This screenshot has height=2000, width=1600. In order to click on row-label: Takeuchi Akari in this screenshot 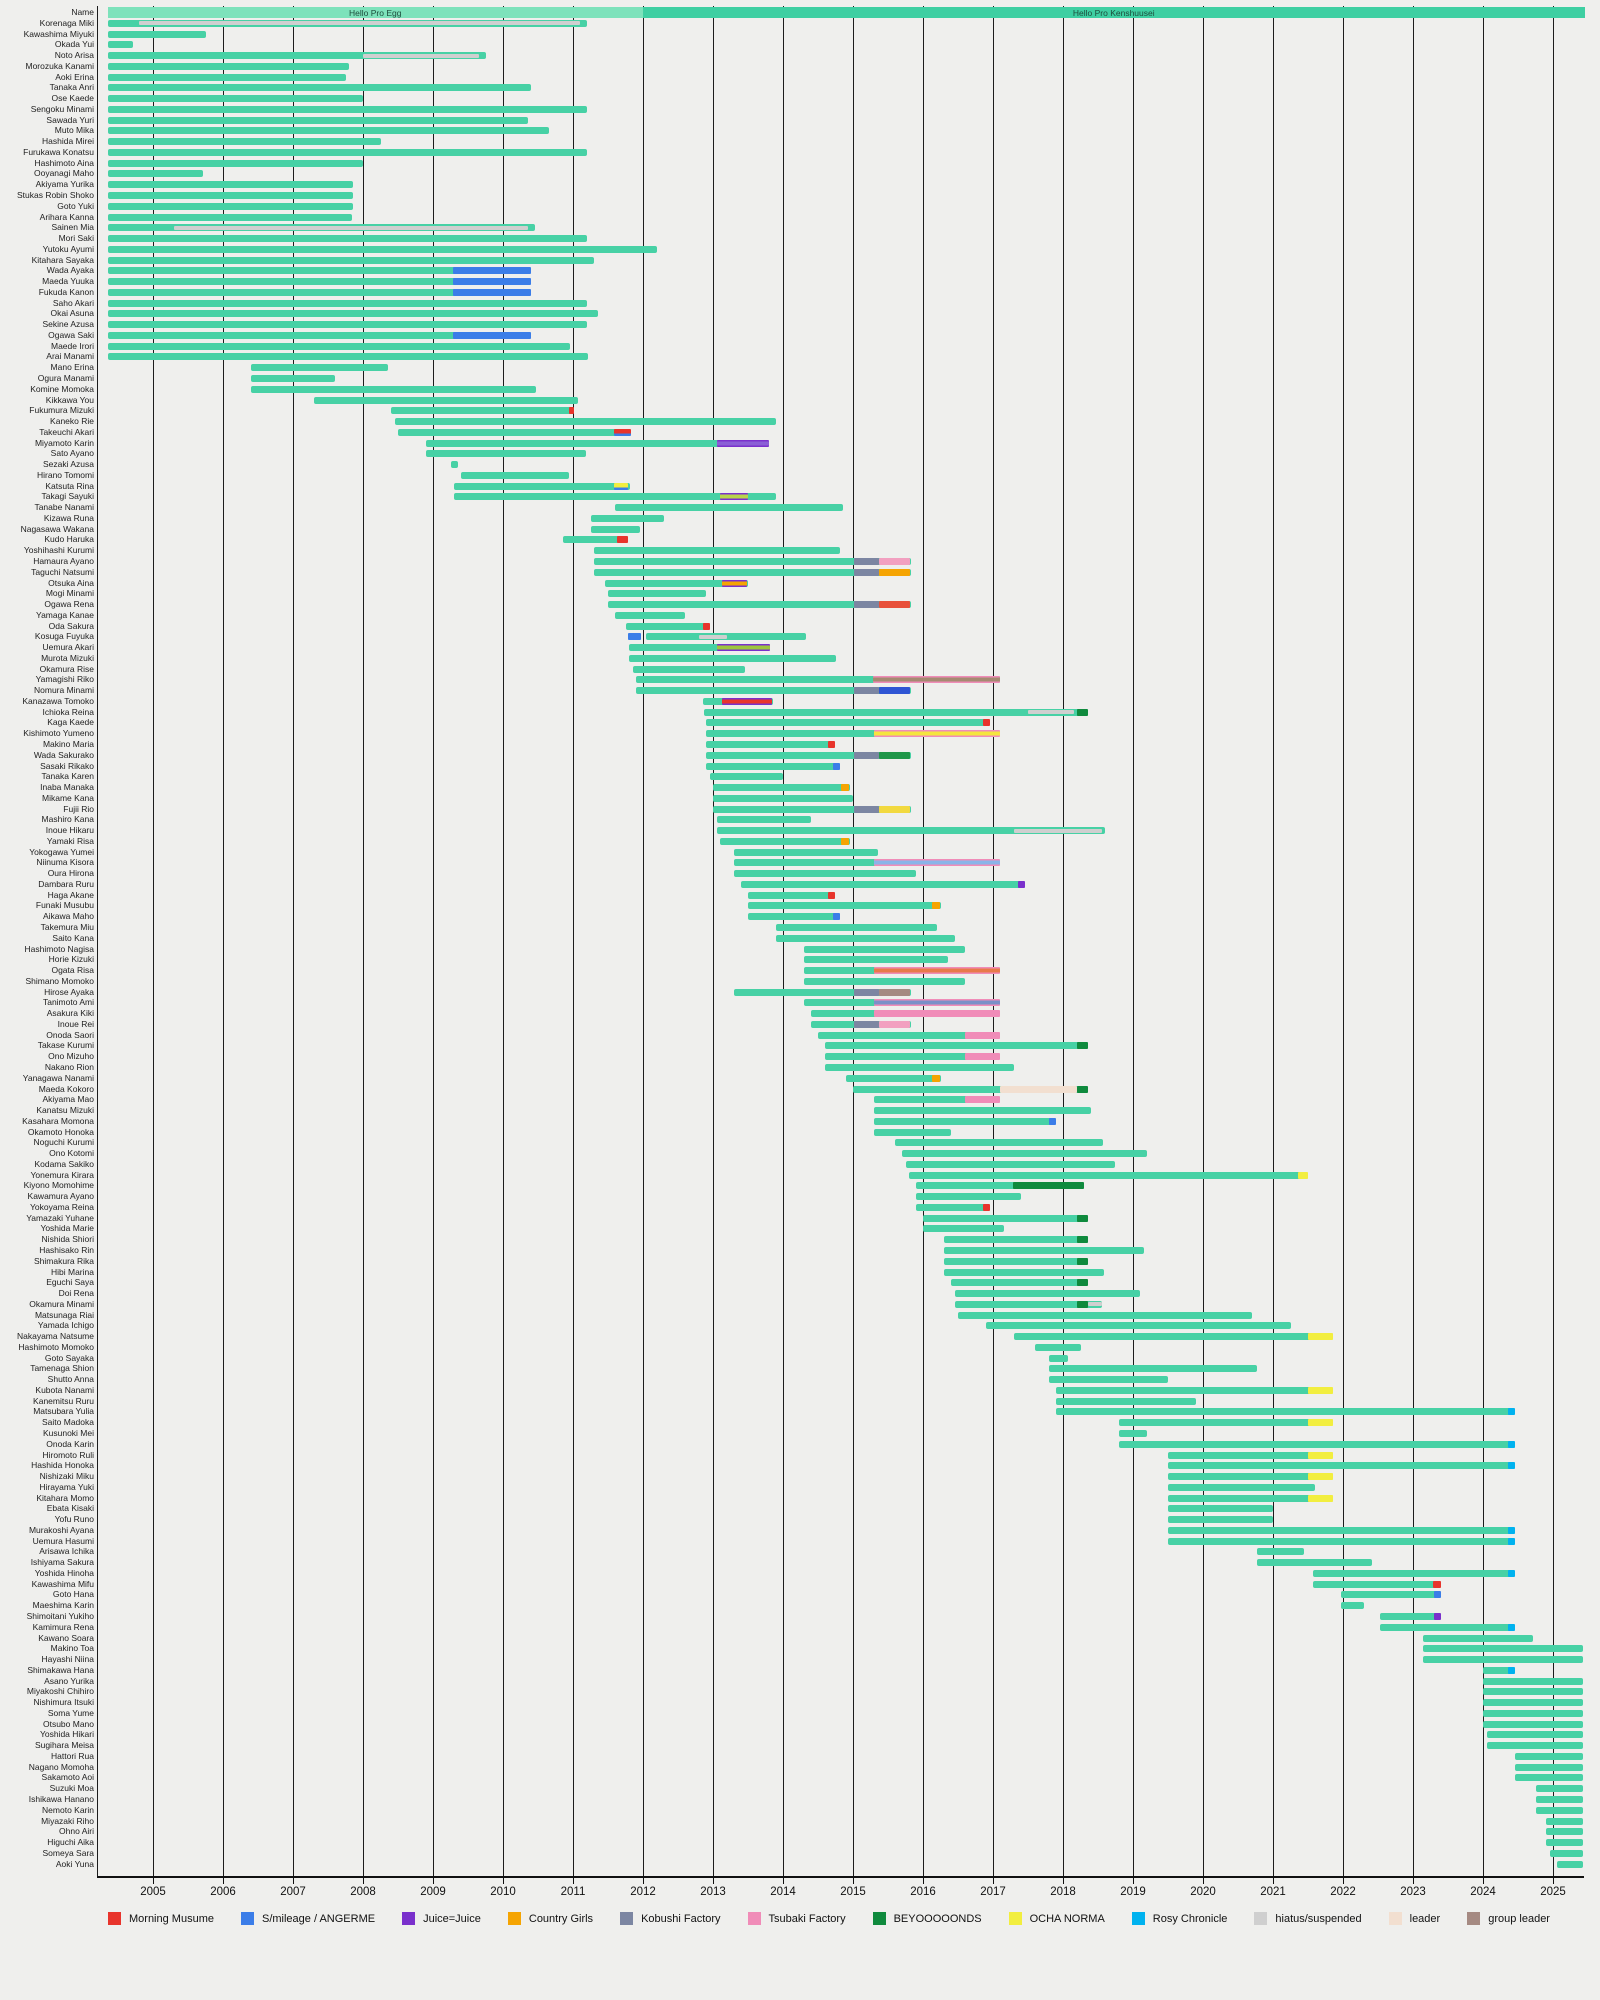, I will do `click(66, 431)`.